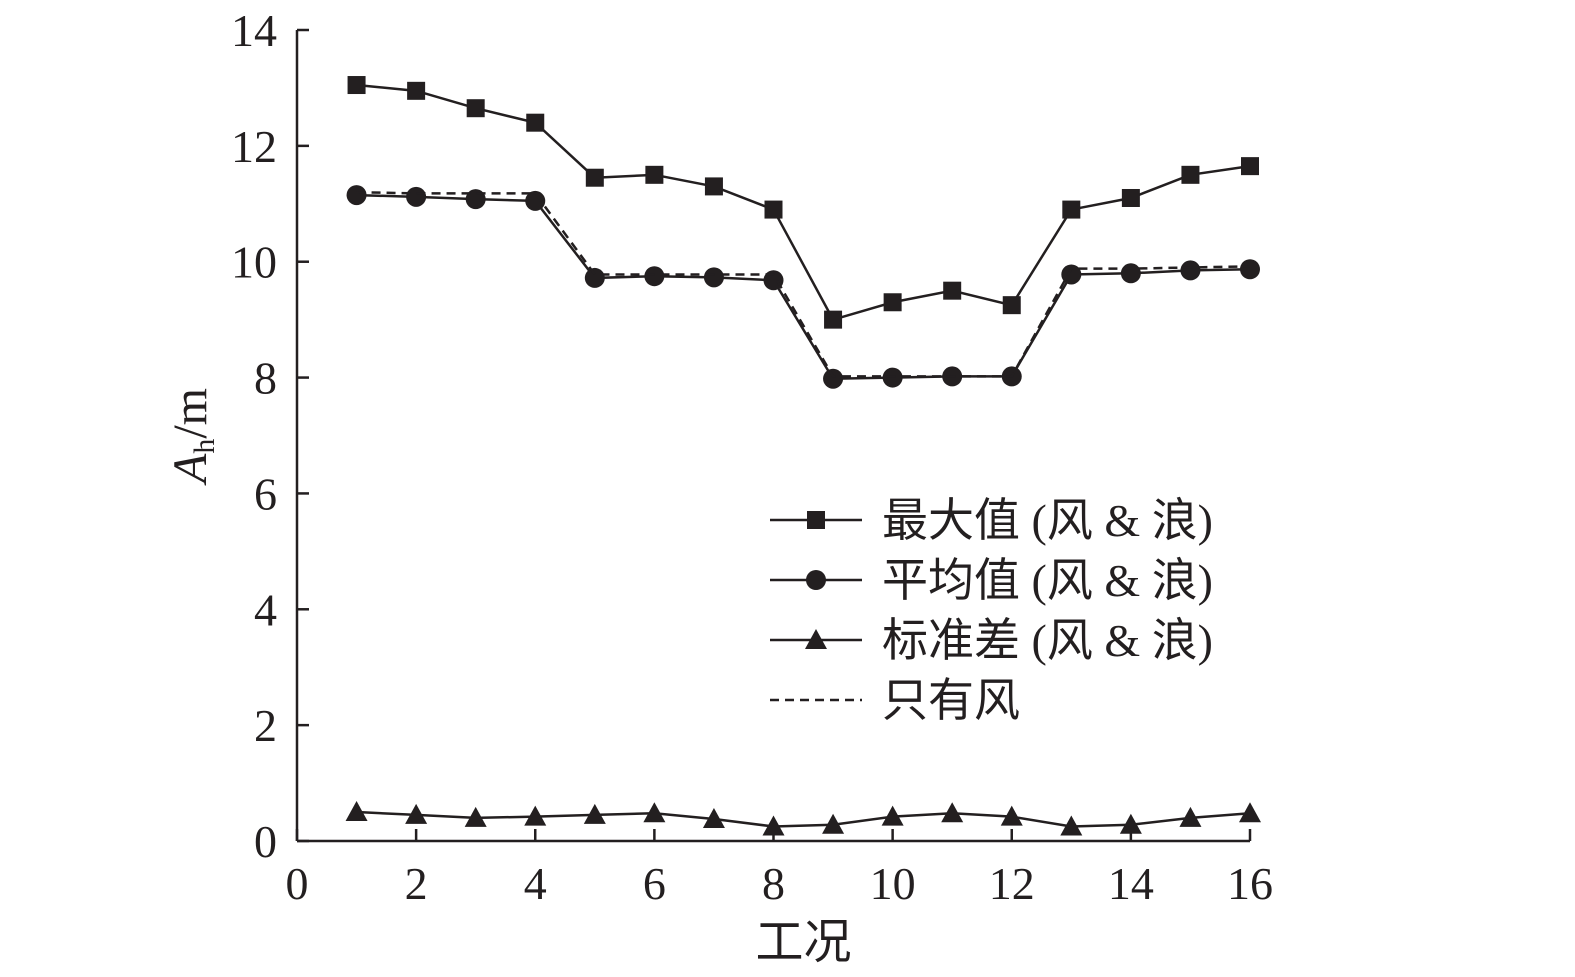  I want to click on x-tick-label-8: 8, so click(773, 883).